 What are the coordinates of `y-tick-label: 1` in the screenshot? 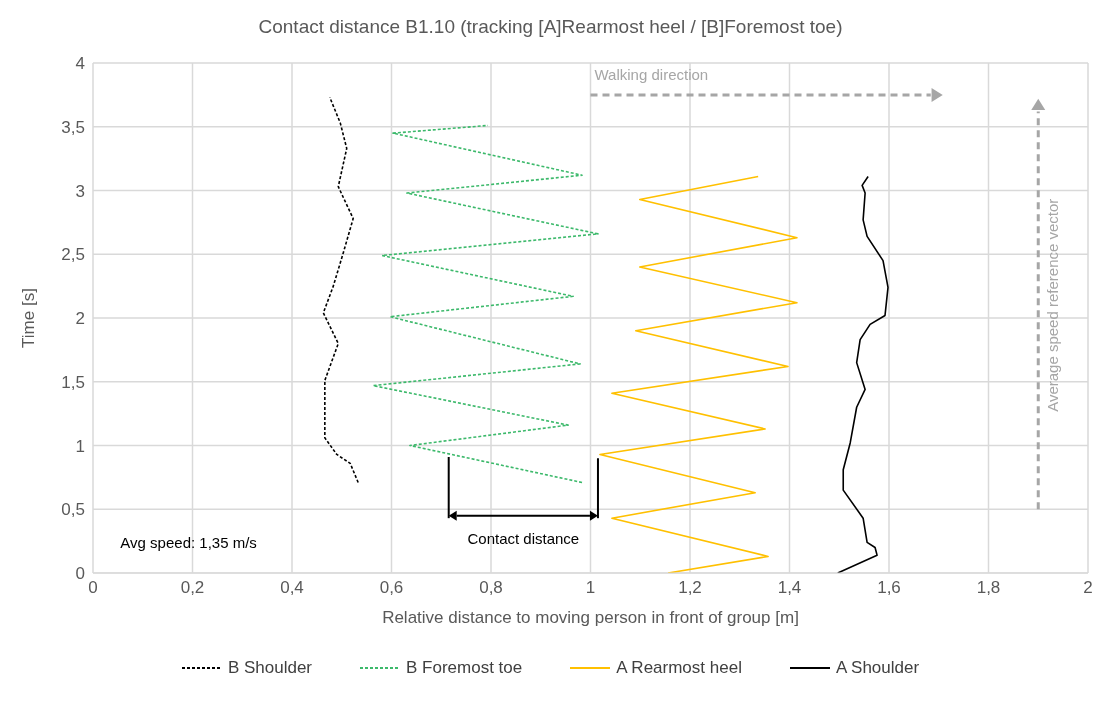 It's located at (80, 446).